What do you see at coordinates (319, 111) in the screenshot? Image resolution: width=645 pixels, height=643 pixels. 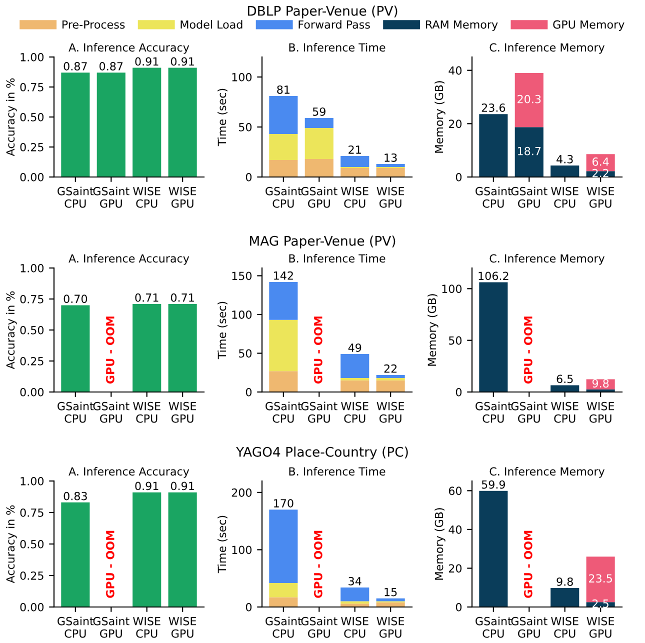 I see `total-label: 59` at bounding box center [319, 111].